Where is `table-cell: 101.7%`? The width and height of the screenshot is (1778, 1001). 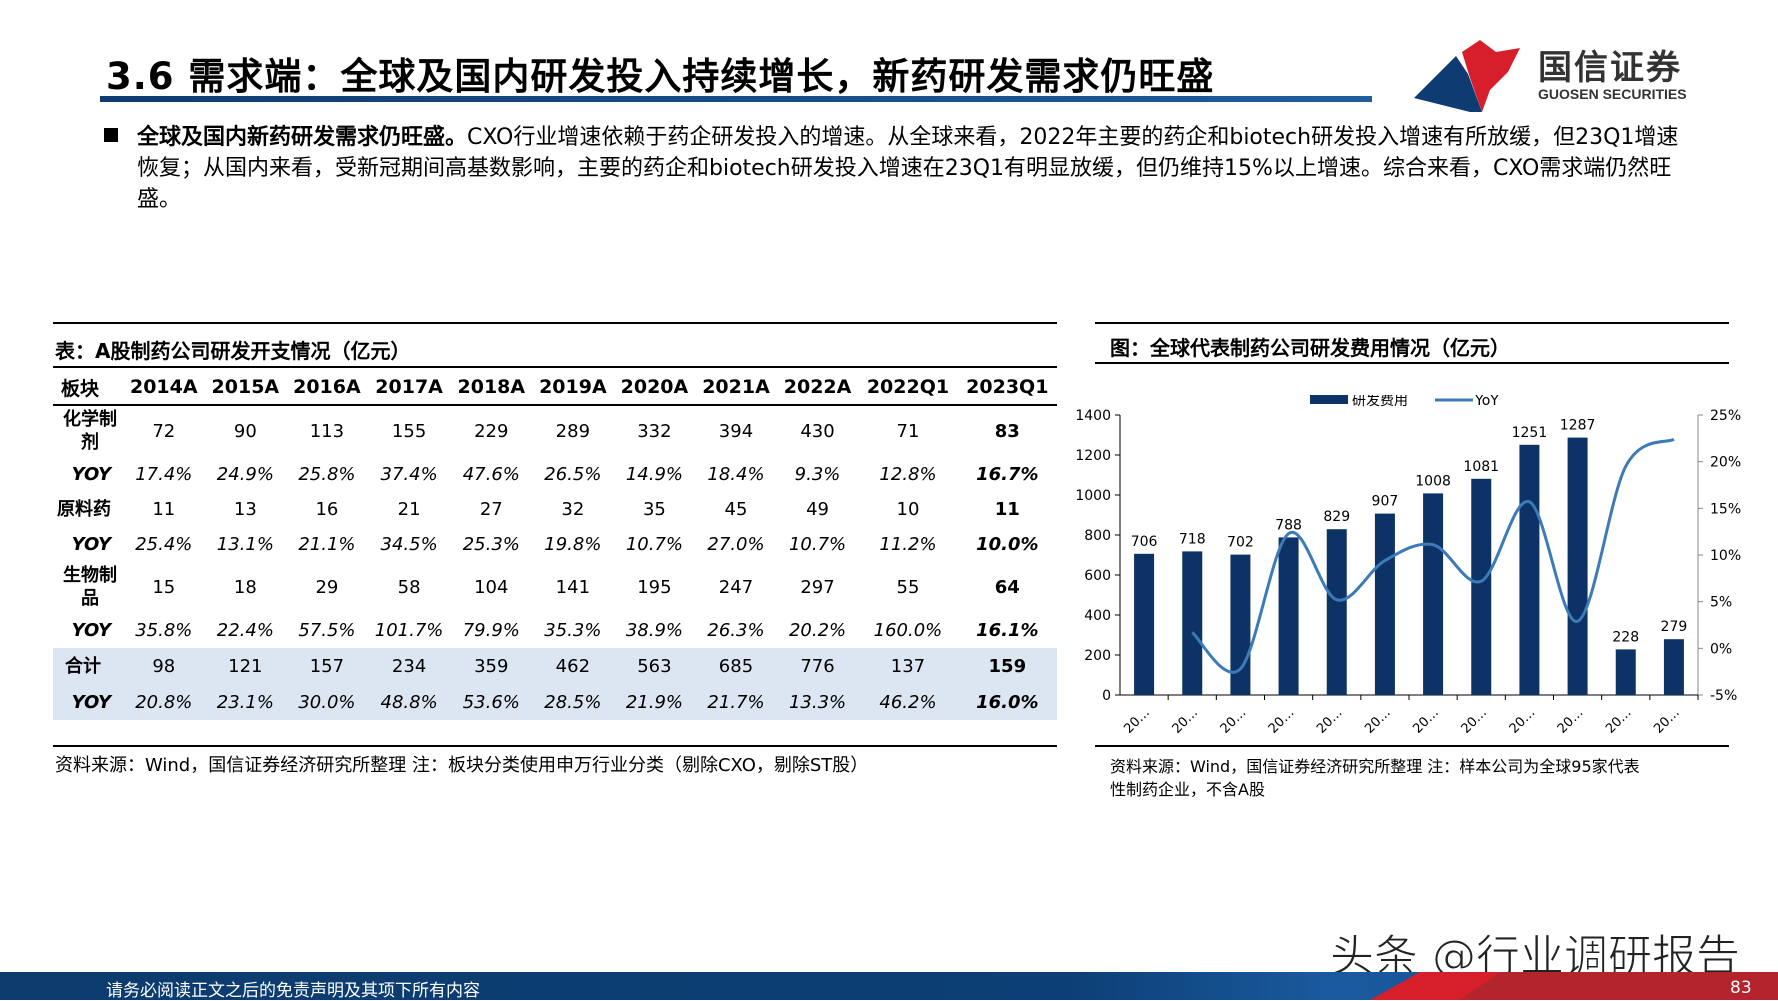
table-cell: 101.7% is located at coordinates (409, 630).